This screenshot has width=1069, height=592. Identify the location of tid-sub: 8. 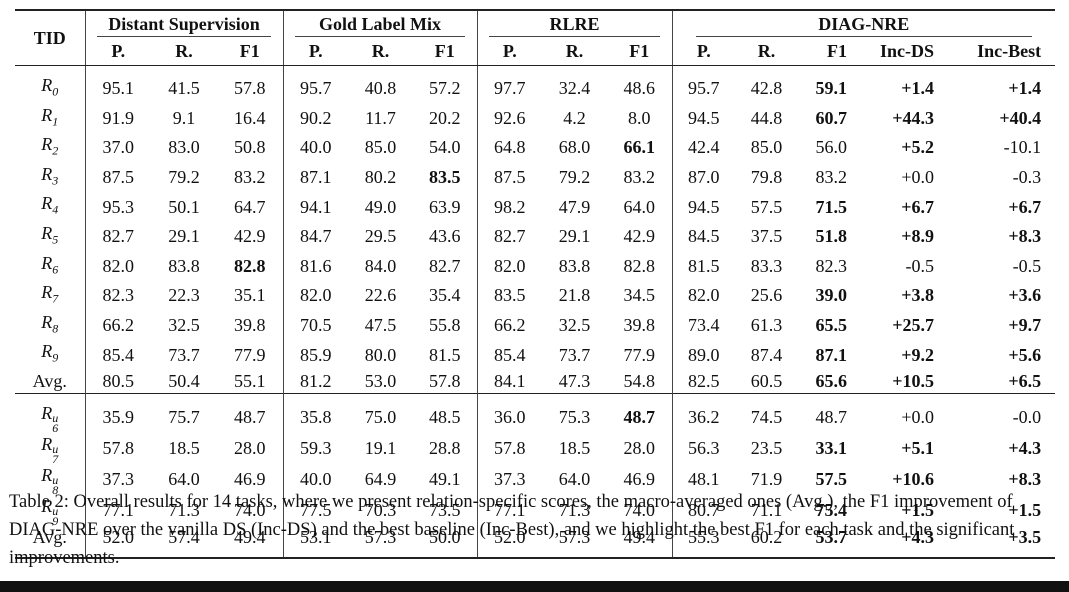
(55, 328).